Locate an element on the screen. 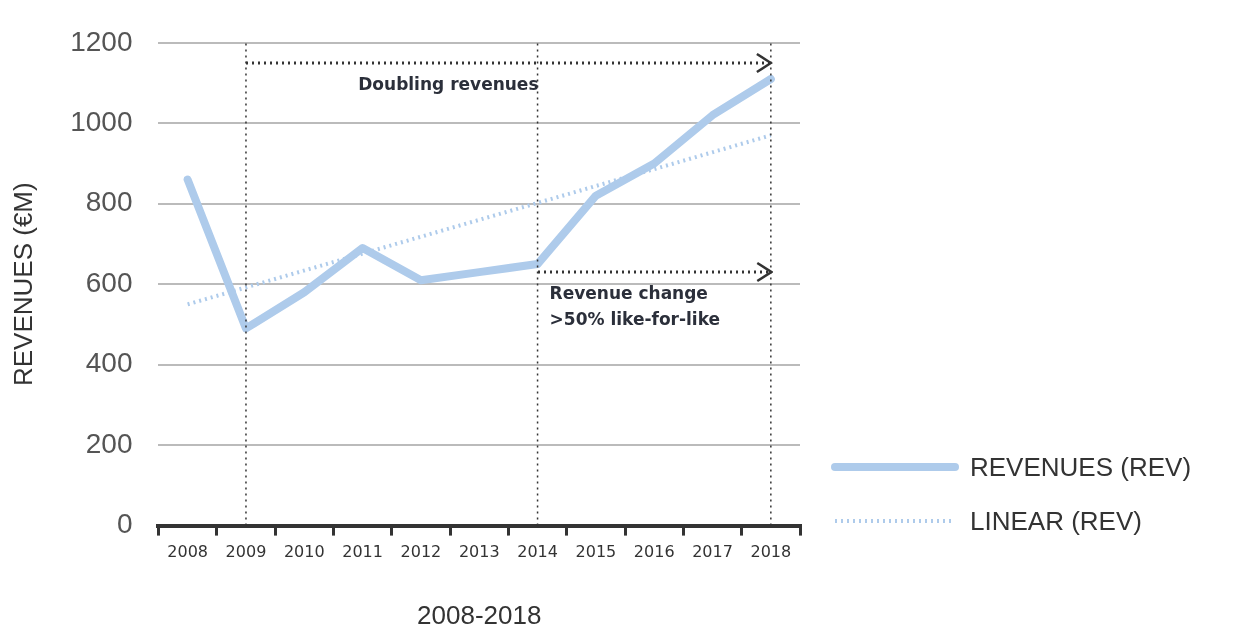 Image resolution: width=1238 pixels, height=641 pixels. x-tick-label: 2015 is located at coordinates (596, 552).